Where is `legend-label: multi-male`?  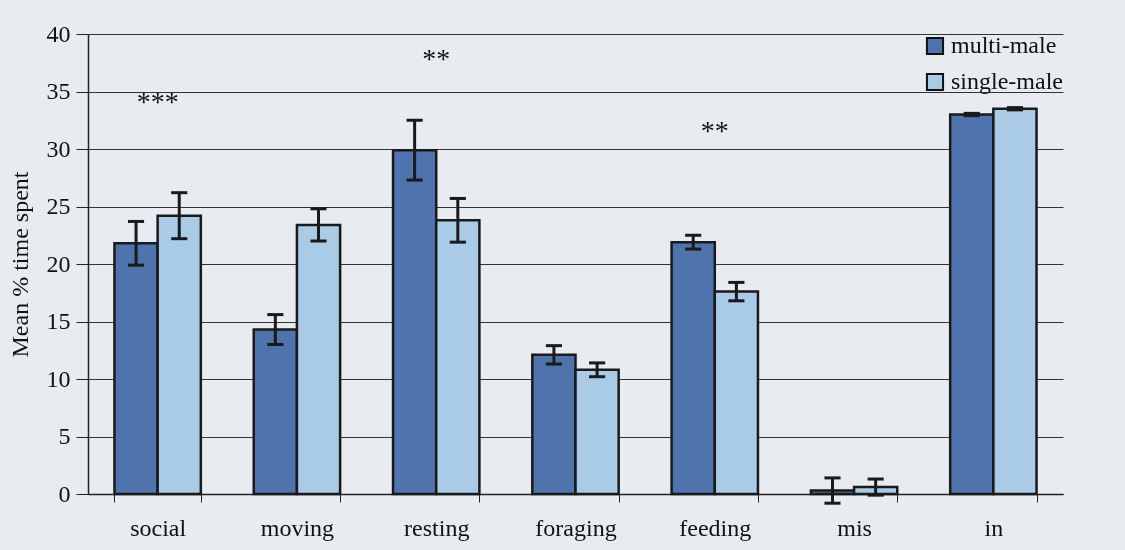 legend-label: multi-male is located at coordinates (1004, 45).